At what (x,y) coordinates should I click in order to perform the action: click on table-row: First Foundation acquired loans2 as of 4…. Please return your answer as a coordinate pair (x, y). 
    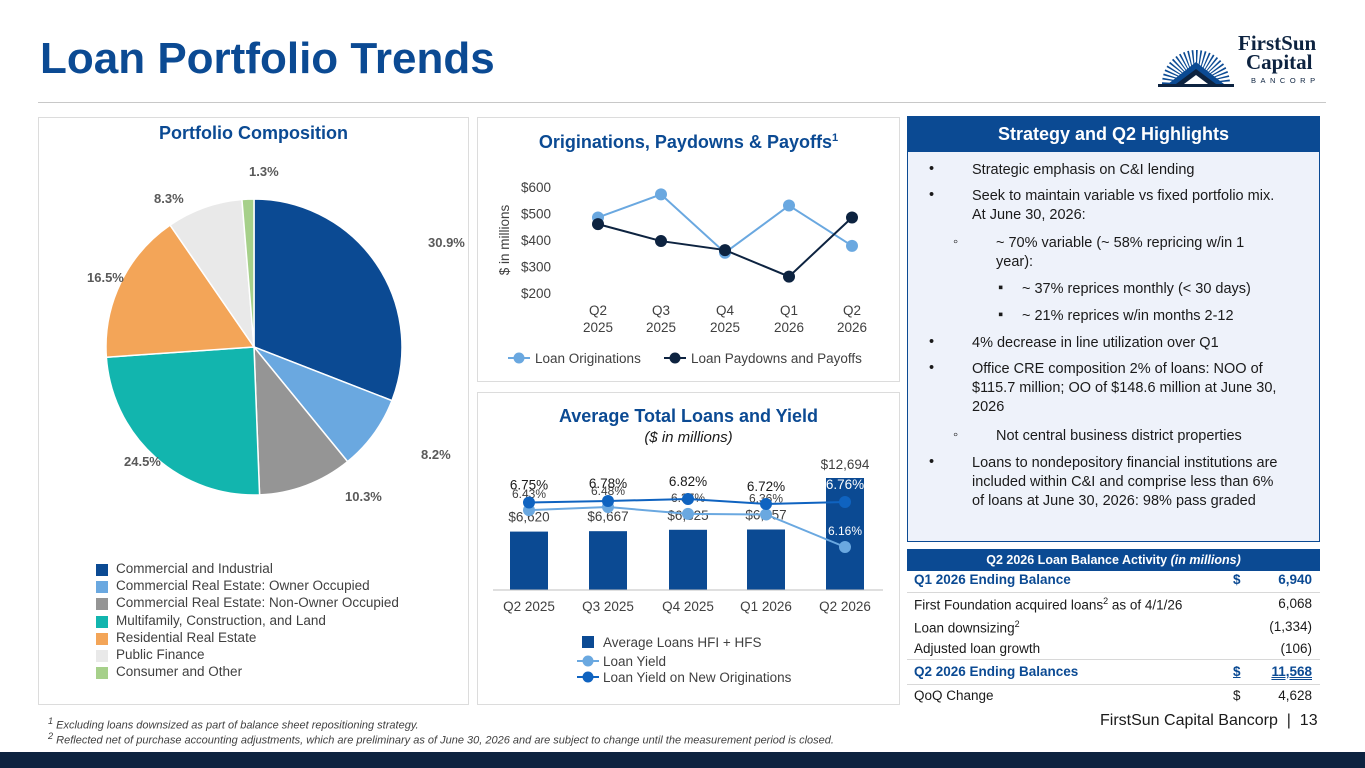
    Looking at the image, I should click on (1113, 604).